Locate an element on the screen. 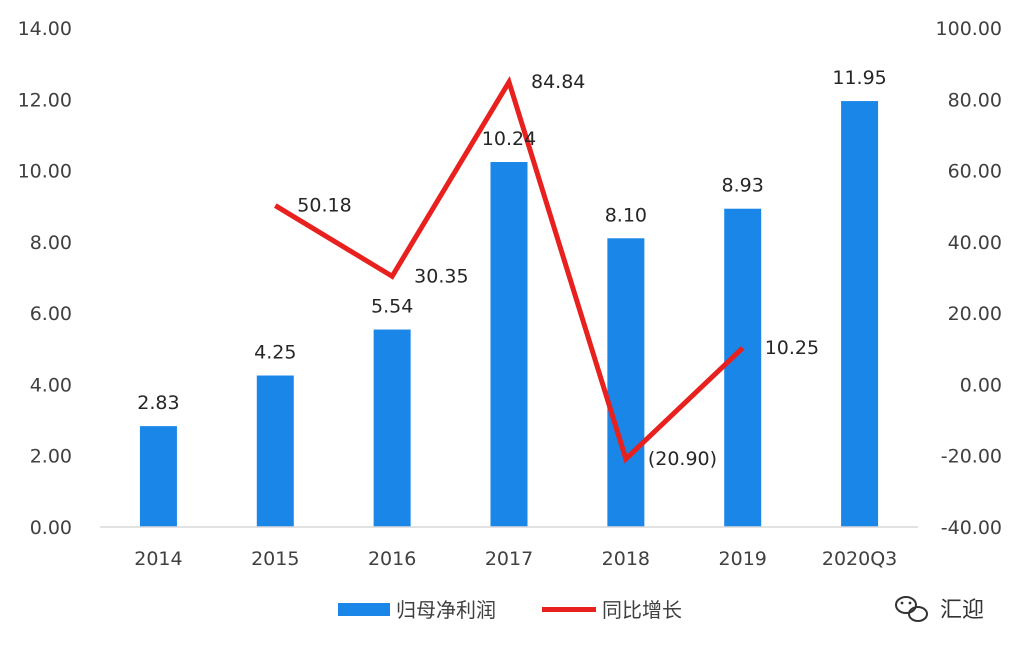  bar-2020Q3 is located at coordinates (860, 314).